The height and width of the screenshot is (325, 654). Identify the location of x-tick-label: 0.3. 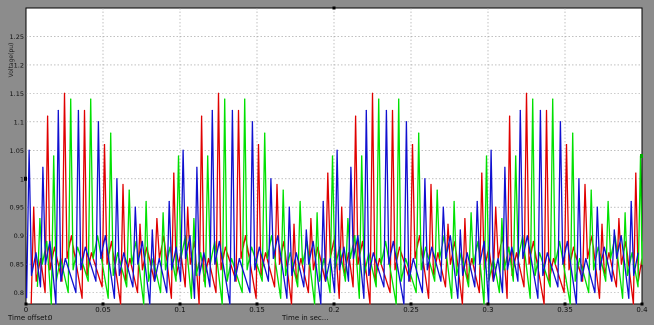
(487, 310).